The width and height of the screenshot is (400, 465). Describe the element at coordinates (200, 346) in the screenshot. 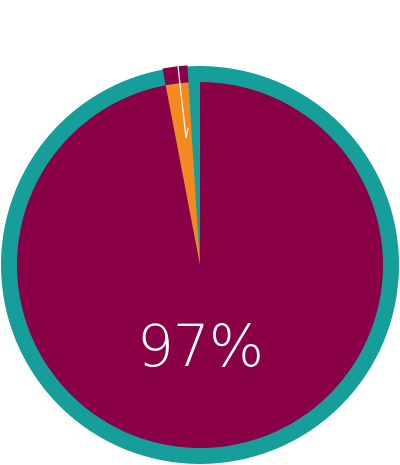

I see `center-percentage-label: 97%` at that location.